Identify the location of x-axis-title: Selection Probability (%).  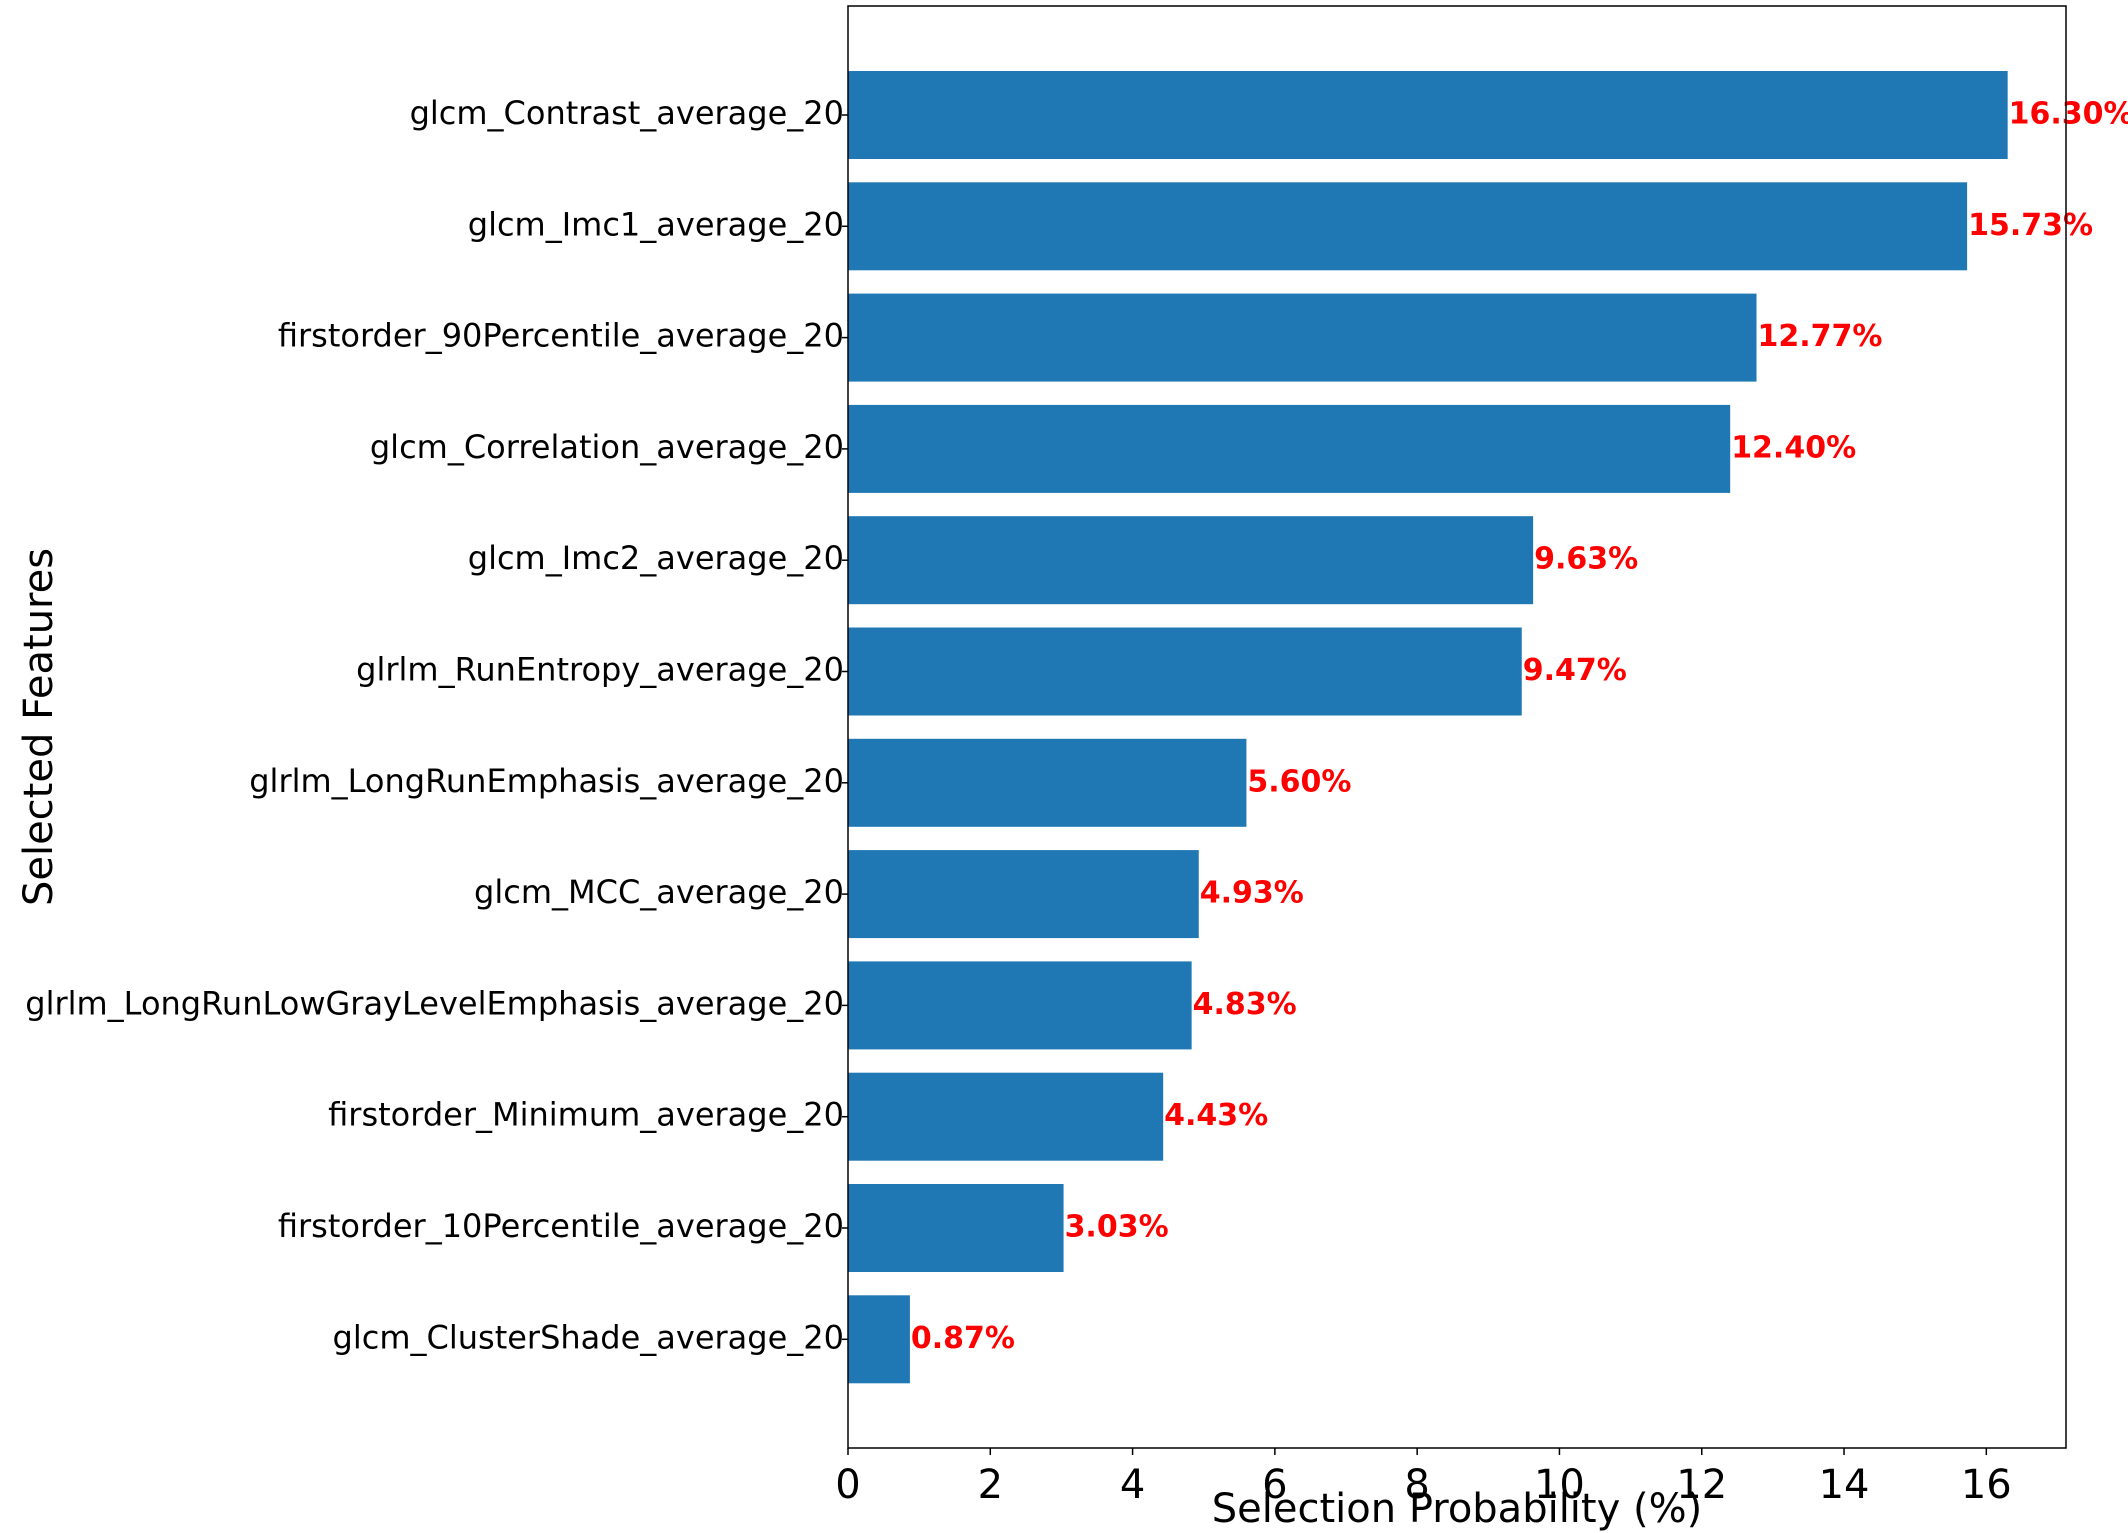
(1457, 1509).